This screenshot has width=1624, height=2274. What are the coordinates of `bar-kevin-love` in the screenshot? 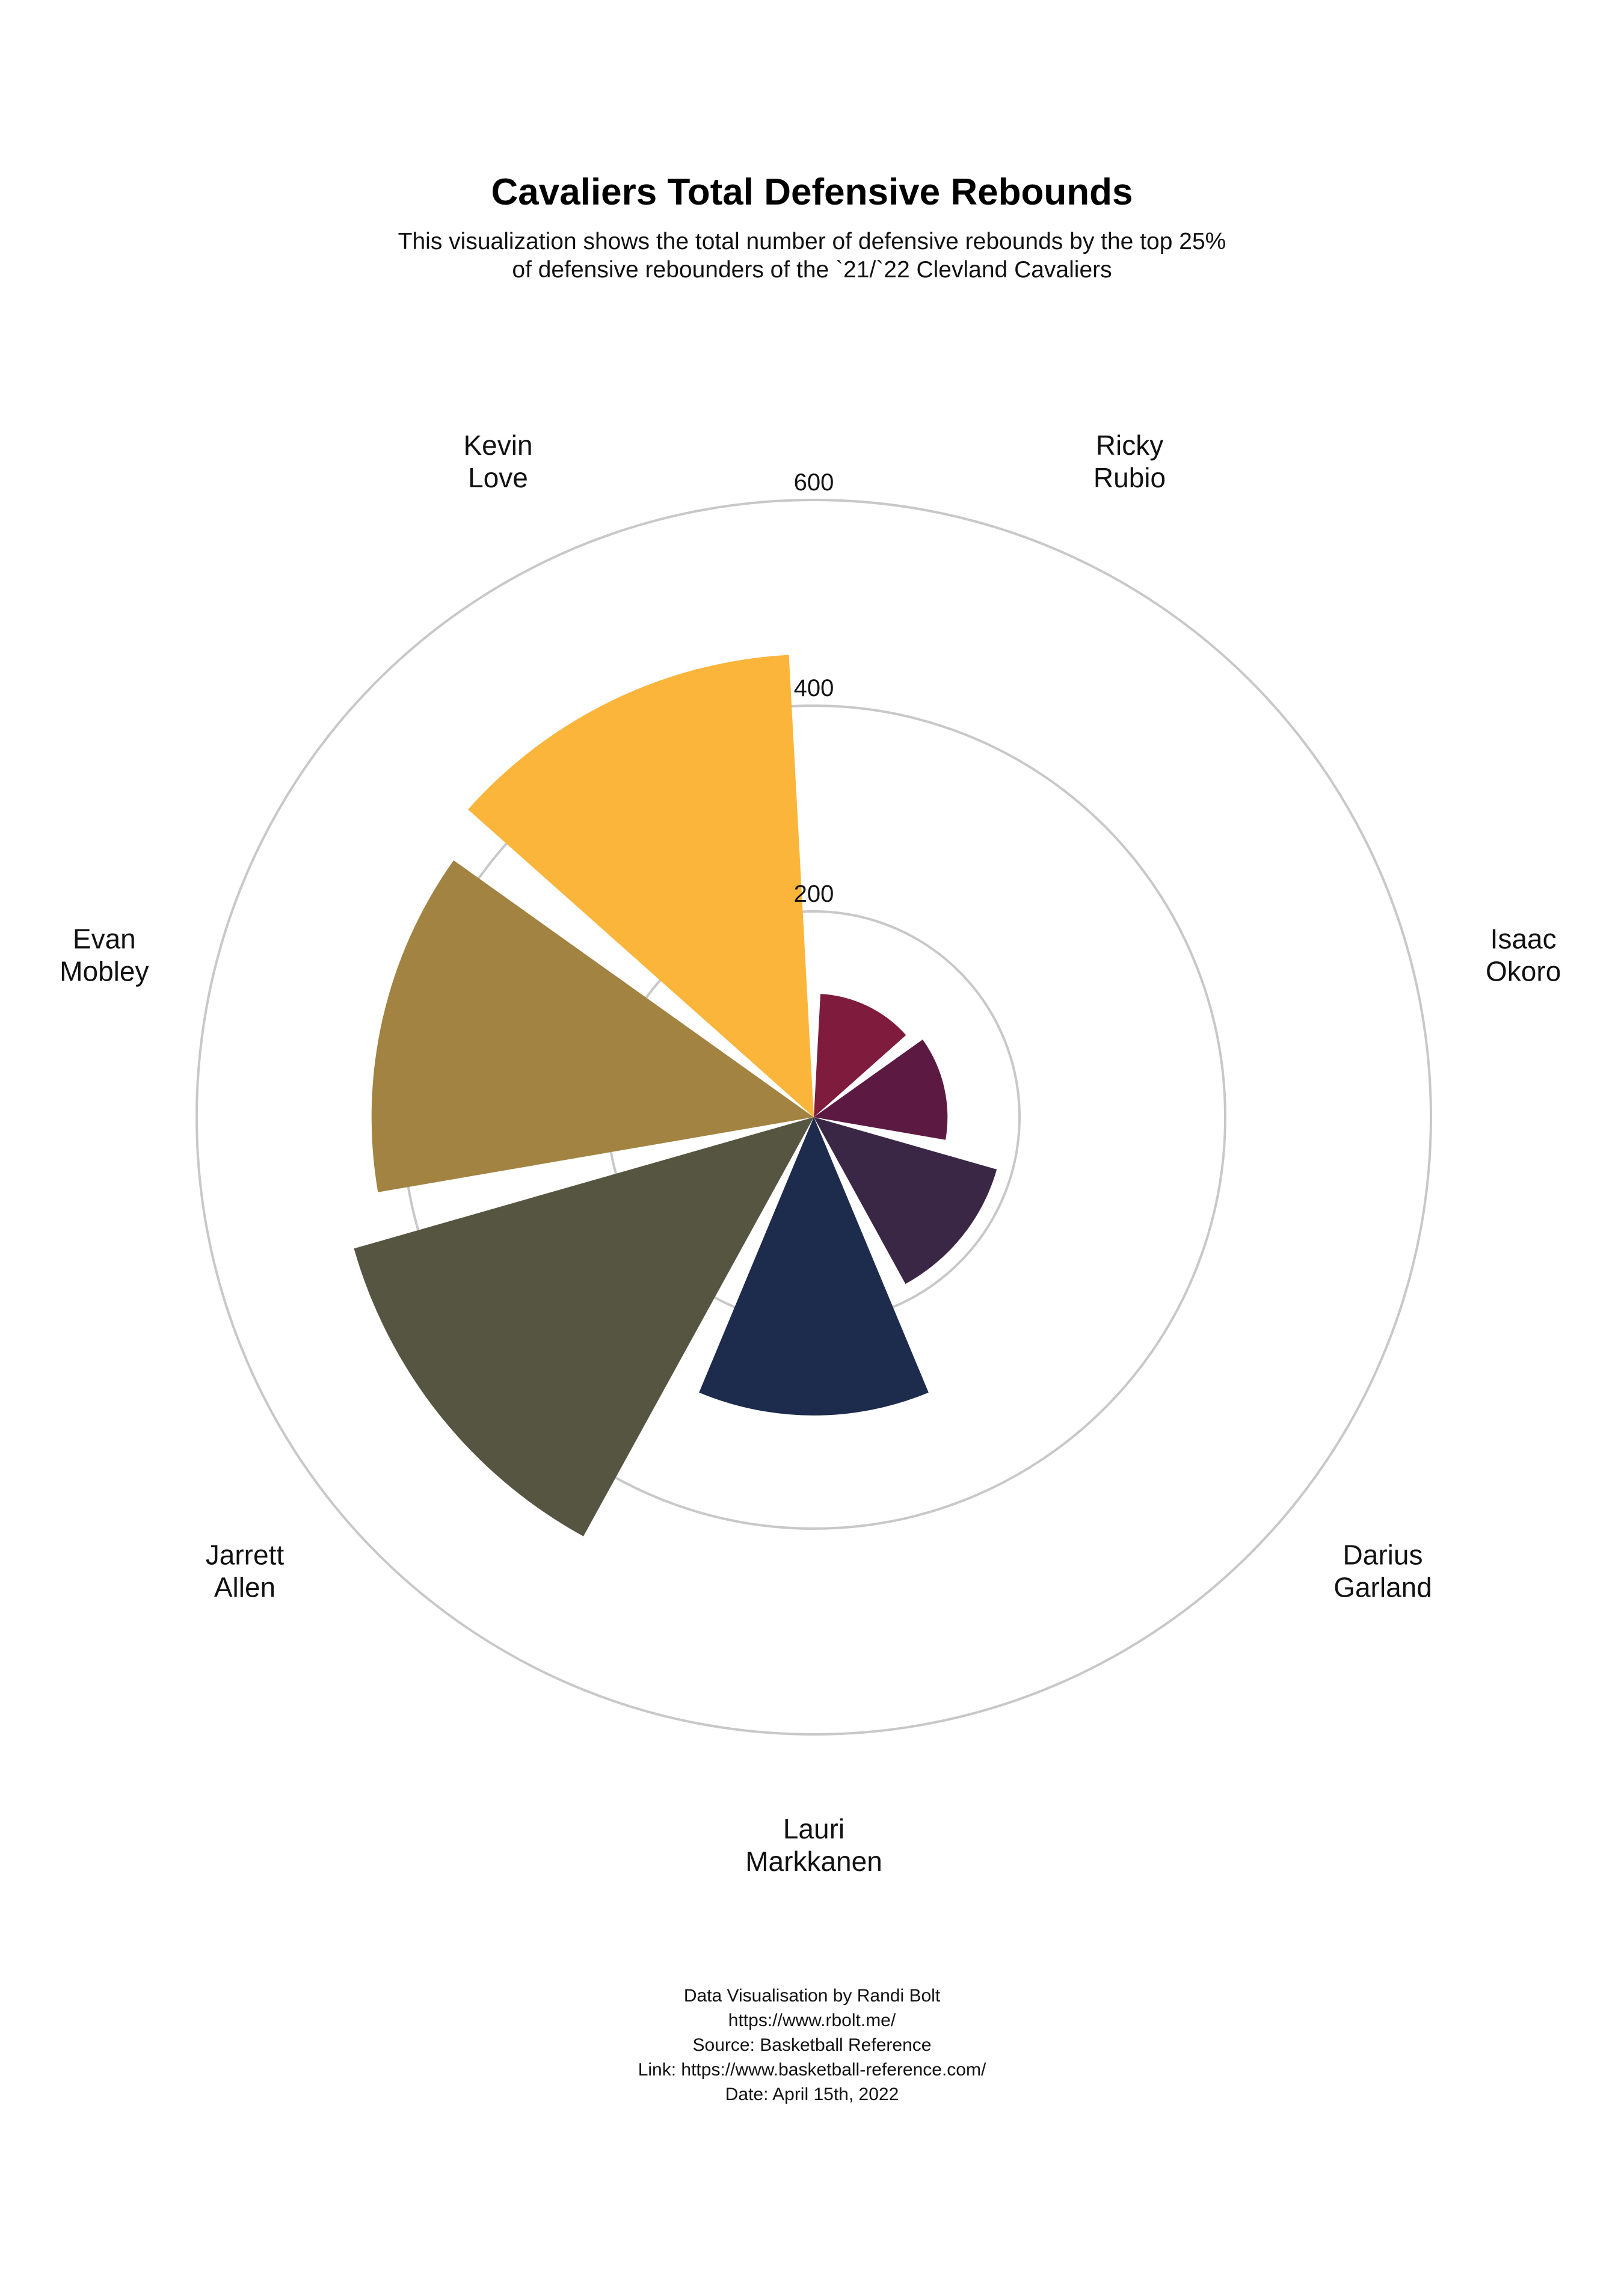 It's located at (641, 886).